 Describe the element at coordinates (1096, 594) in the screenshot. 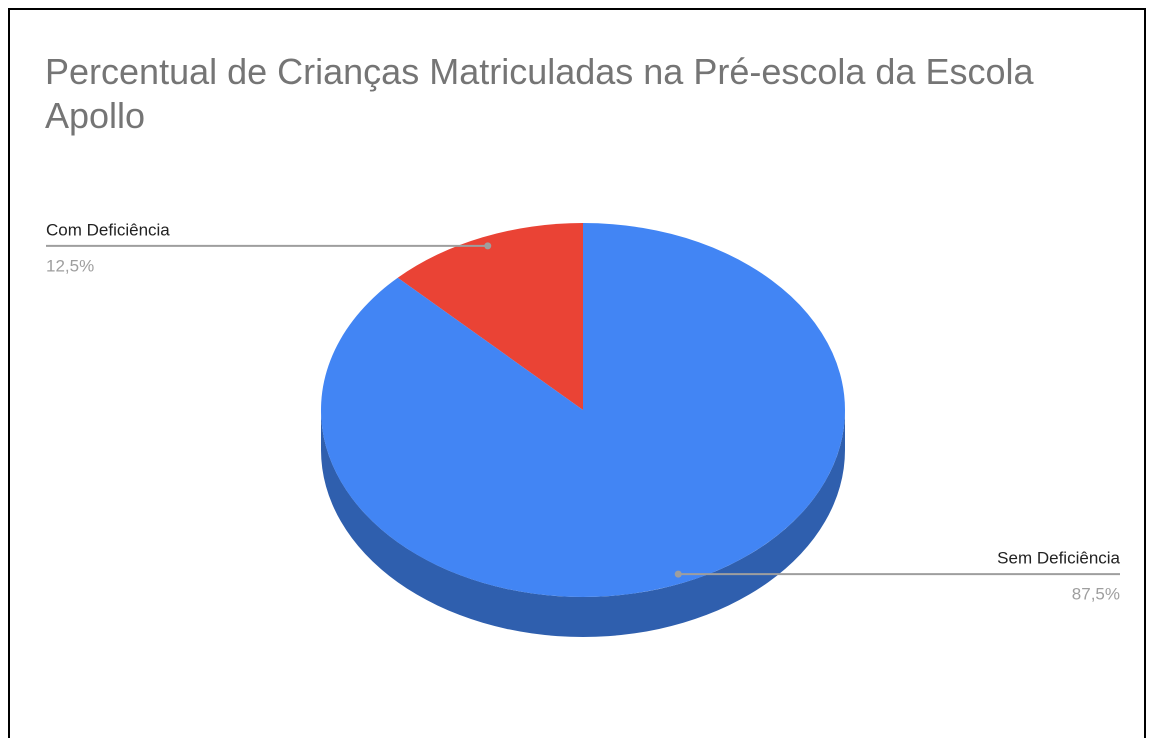

I see `slice-value-label: 87,5%` at that location.